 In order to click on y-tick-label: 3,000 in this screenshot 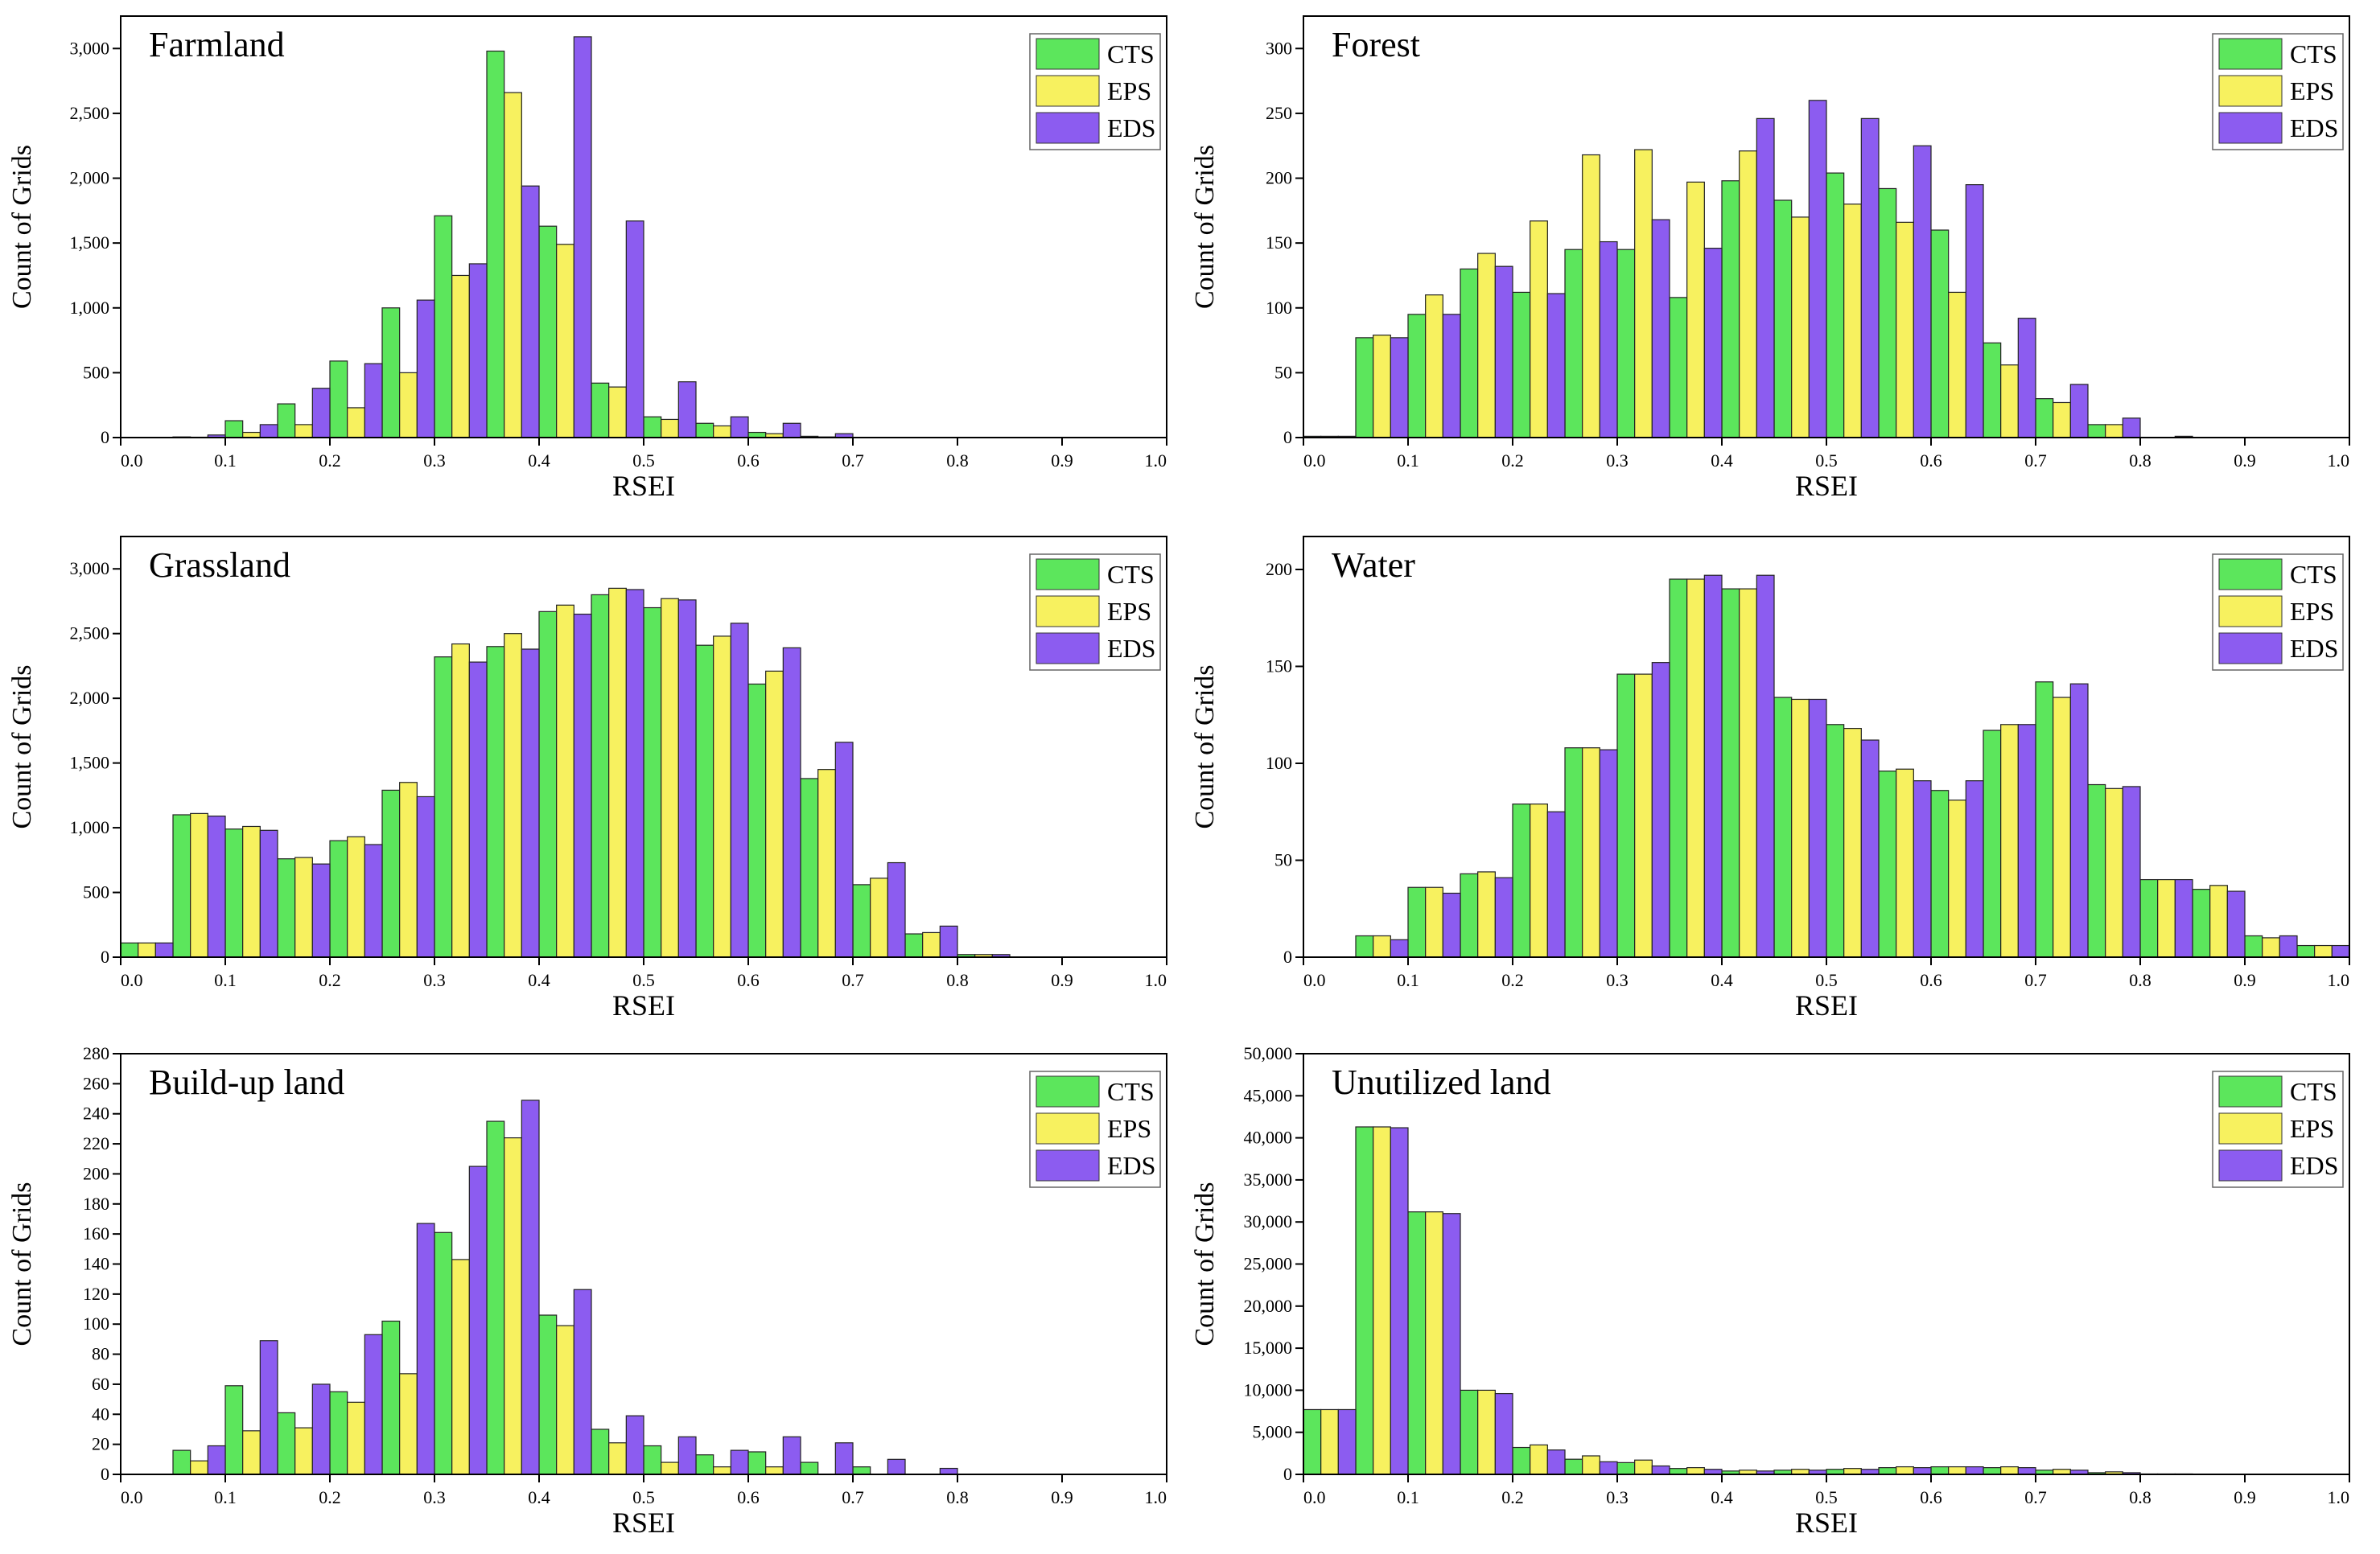, I will do `click(90, 48)`.